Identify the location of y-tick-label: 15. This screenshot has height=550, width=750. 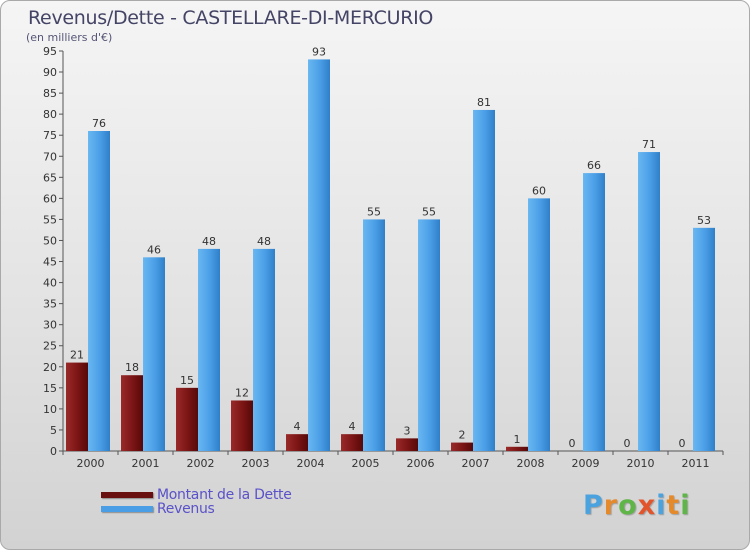
(50, 388).